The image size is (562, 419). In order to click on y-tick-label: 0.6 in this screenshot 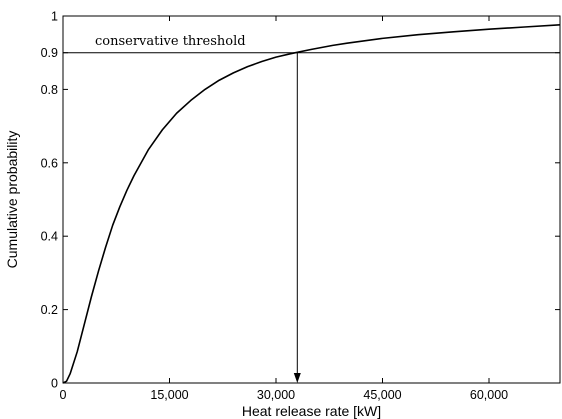, I will do `click(49, 163)`.